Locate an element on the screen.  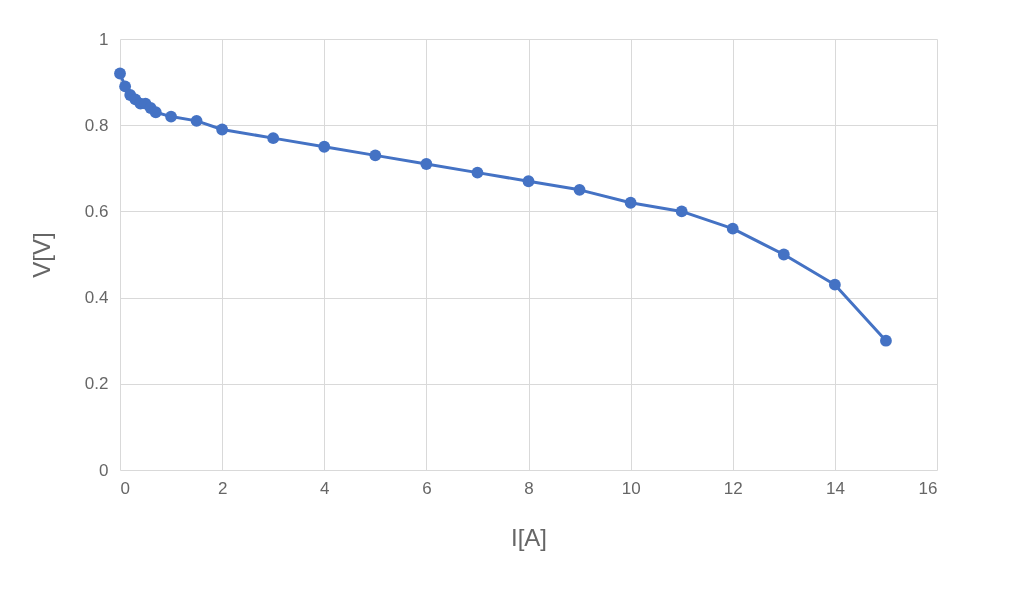
y-tick-label: 1 is located at coordinates (104, 39).